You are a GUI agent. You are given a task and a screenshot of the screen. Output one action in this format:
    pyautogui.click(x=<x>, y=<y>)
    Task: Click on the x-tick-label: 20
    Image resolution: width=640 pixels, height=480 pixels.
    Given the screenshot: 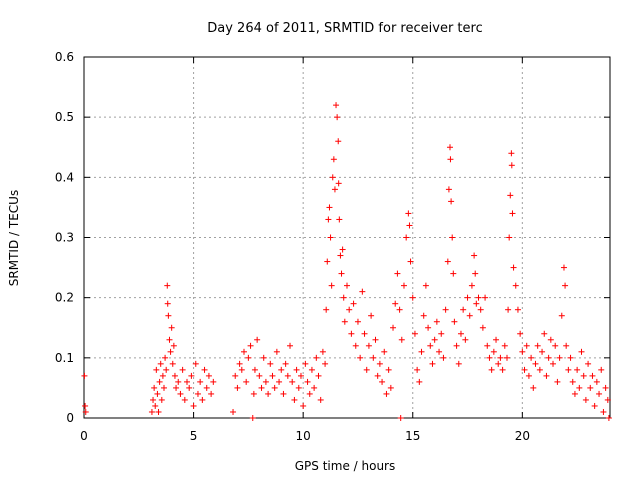 What is the action you would take?
    pyautogui.click(x=522, y=436)
    